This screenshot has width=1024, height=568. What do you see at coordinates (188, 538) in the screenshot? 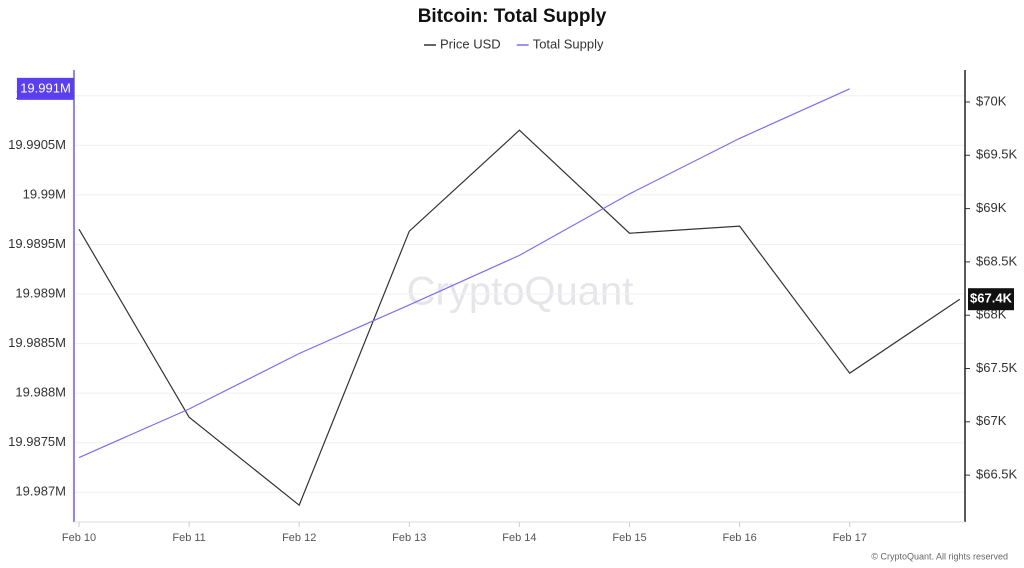
I see `x-tick-label: Feb 11` at bounding box center [188, 538].